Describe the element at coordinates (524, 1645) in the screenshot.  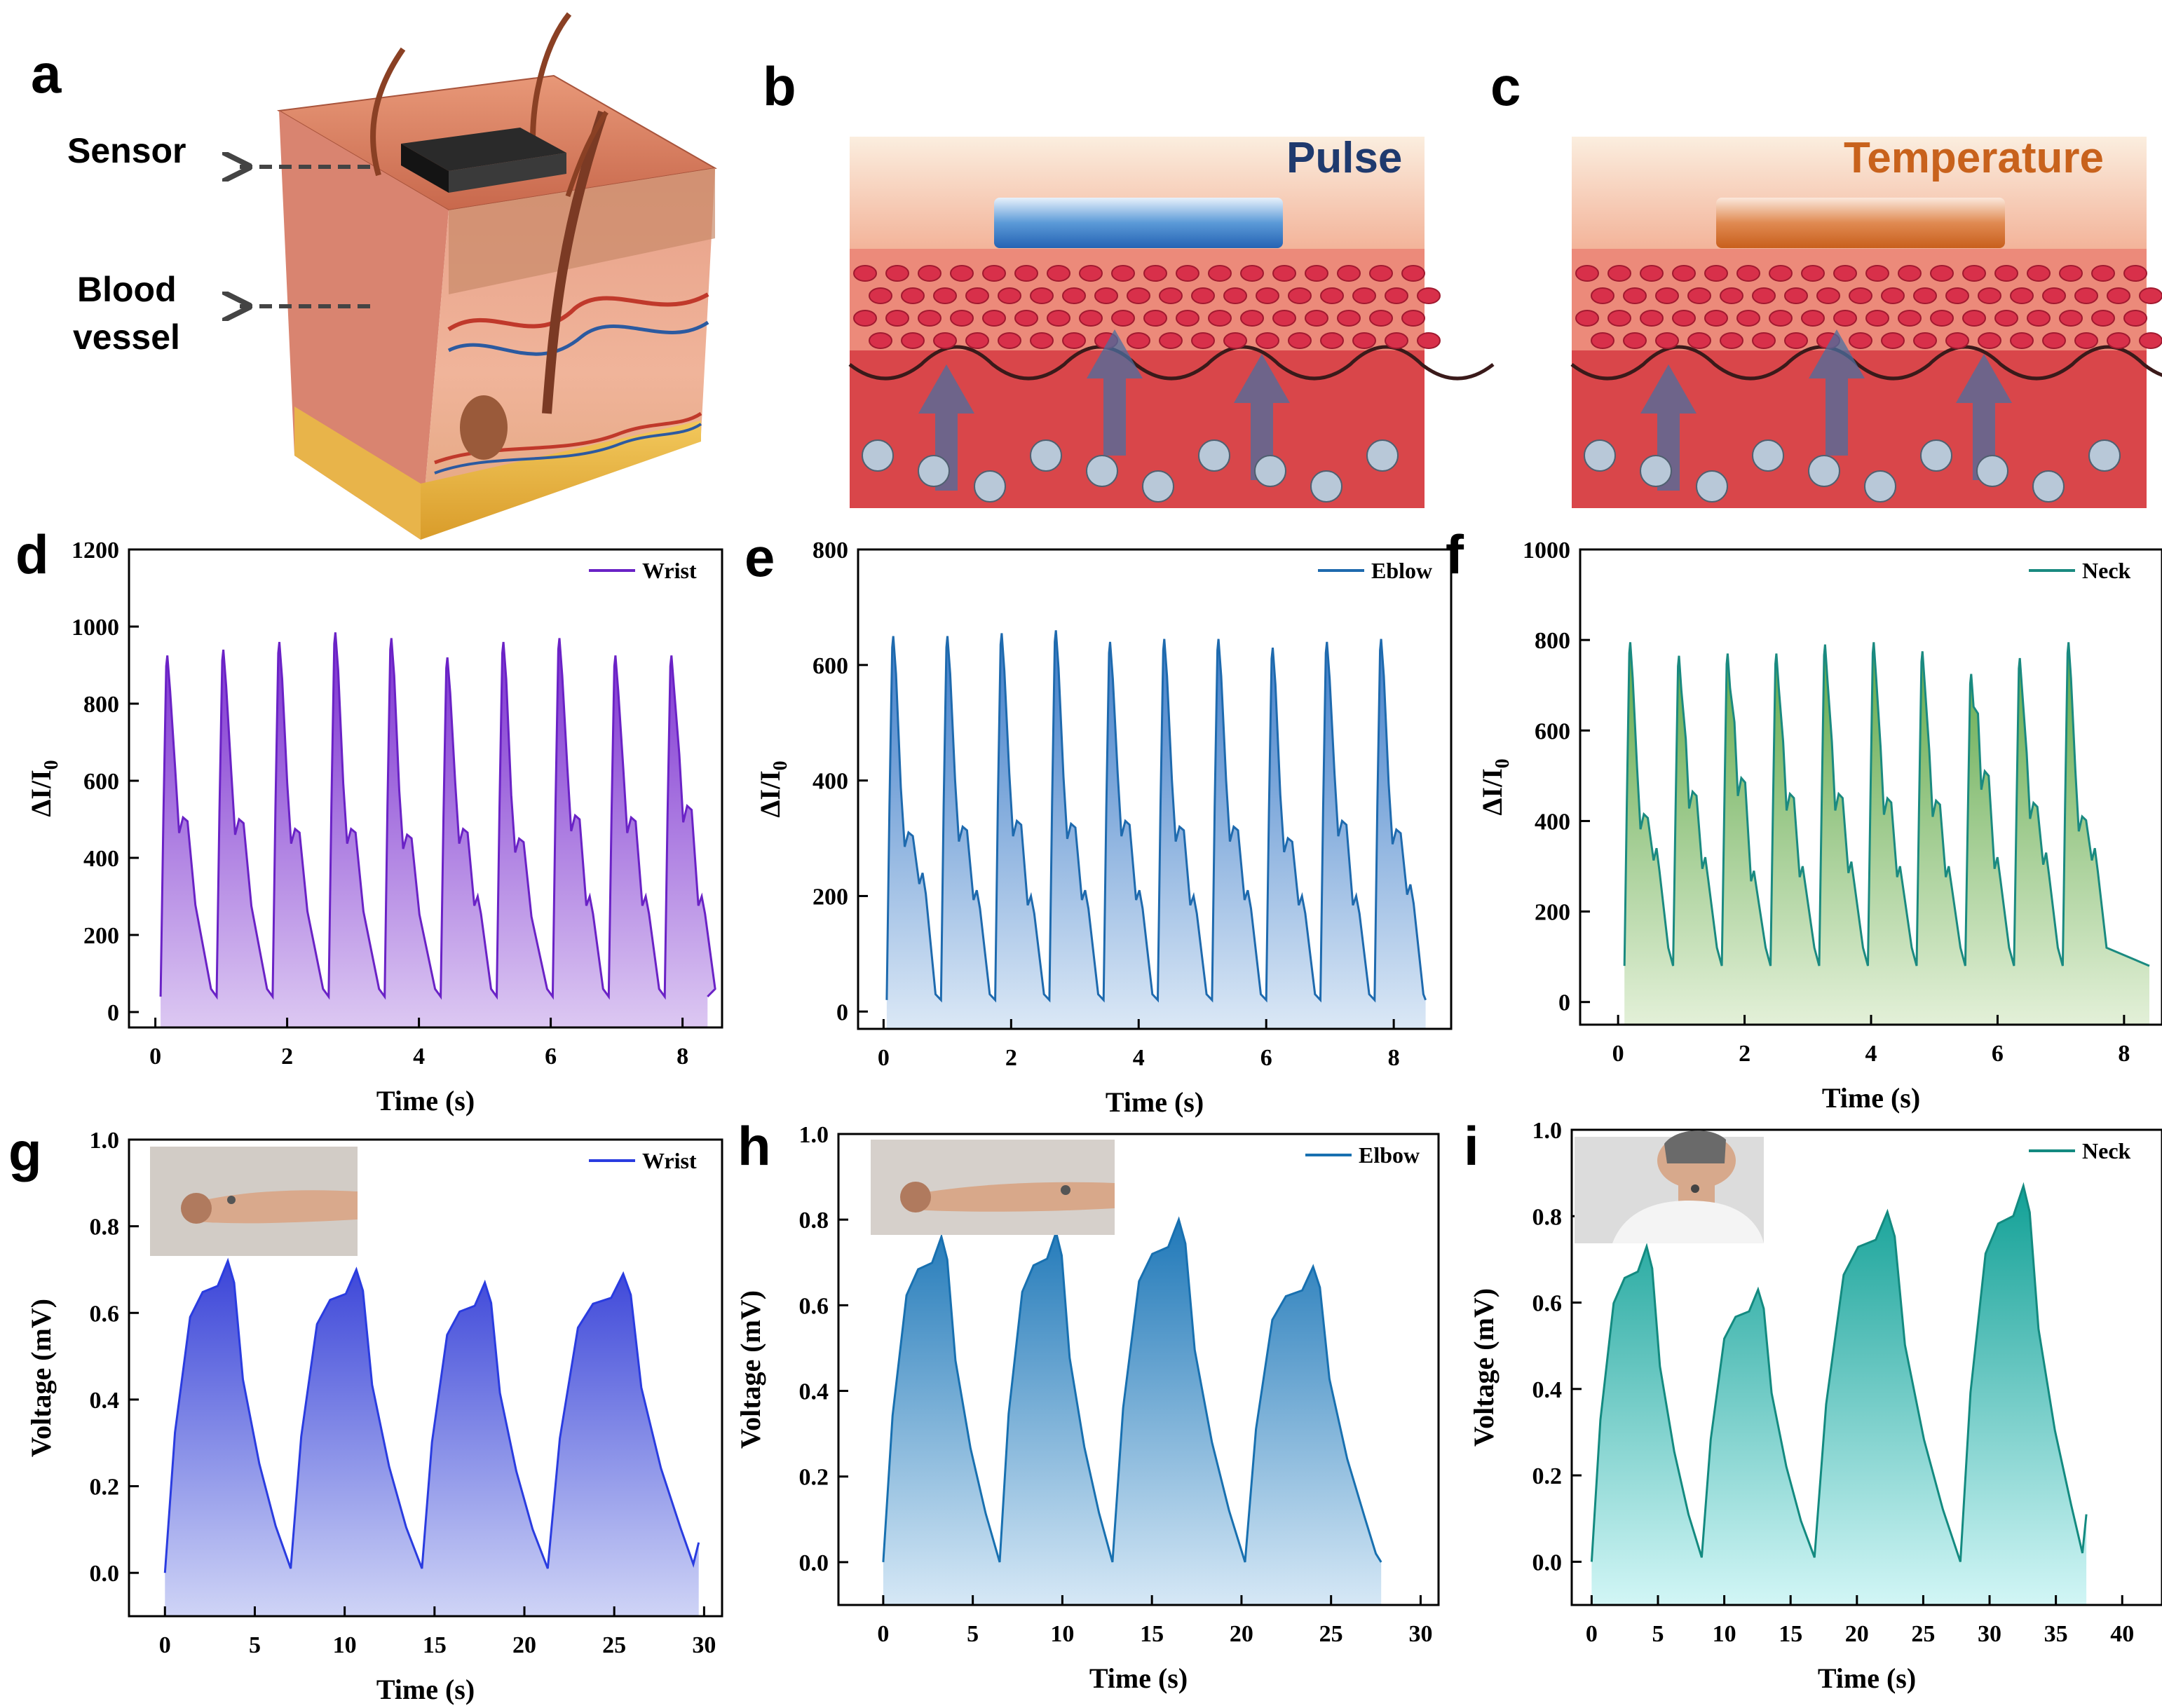
I see `x-tick-label: 20` at that location.